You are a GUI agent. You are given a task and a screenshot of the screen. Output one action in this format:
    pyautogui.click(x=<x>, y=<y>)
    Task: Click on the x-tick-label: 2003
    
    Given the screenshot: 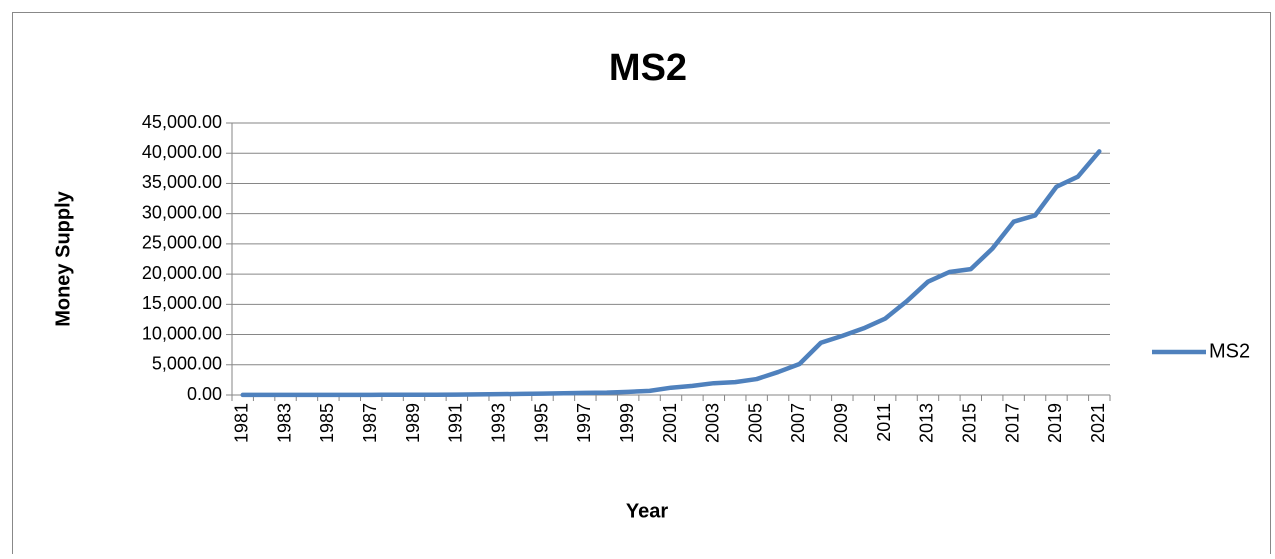 What is the action you would take?
    pyautogui.click(x=713, y=423)
    